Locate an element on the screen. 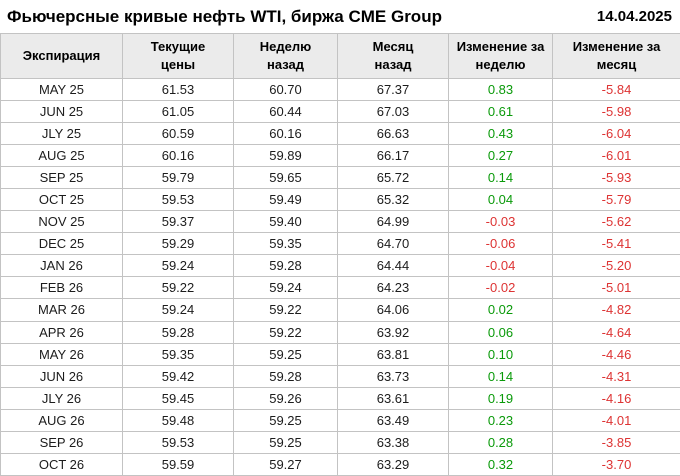 This screenshot has width=680, height=476. value-cell: -0.04 is located at coordinates (500, 266).